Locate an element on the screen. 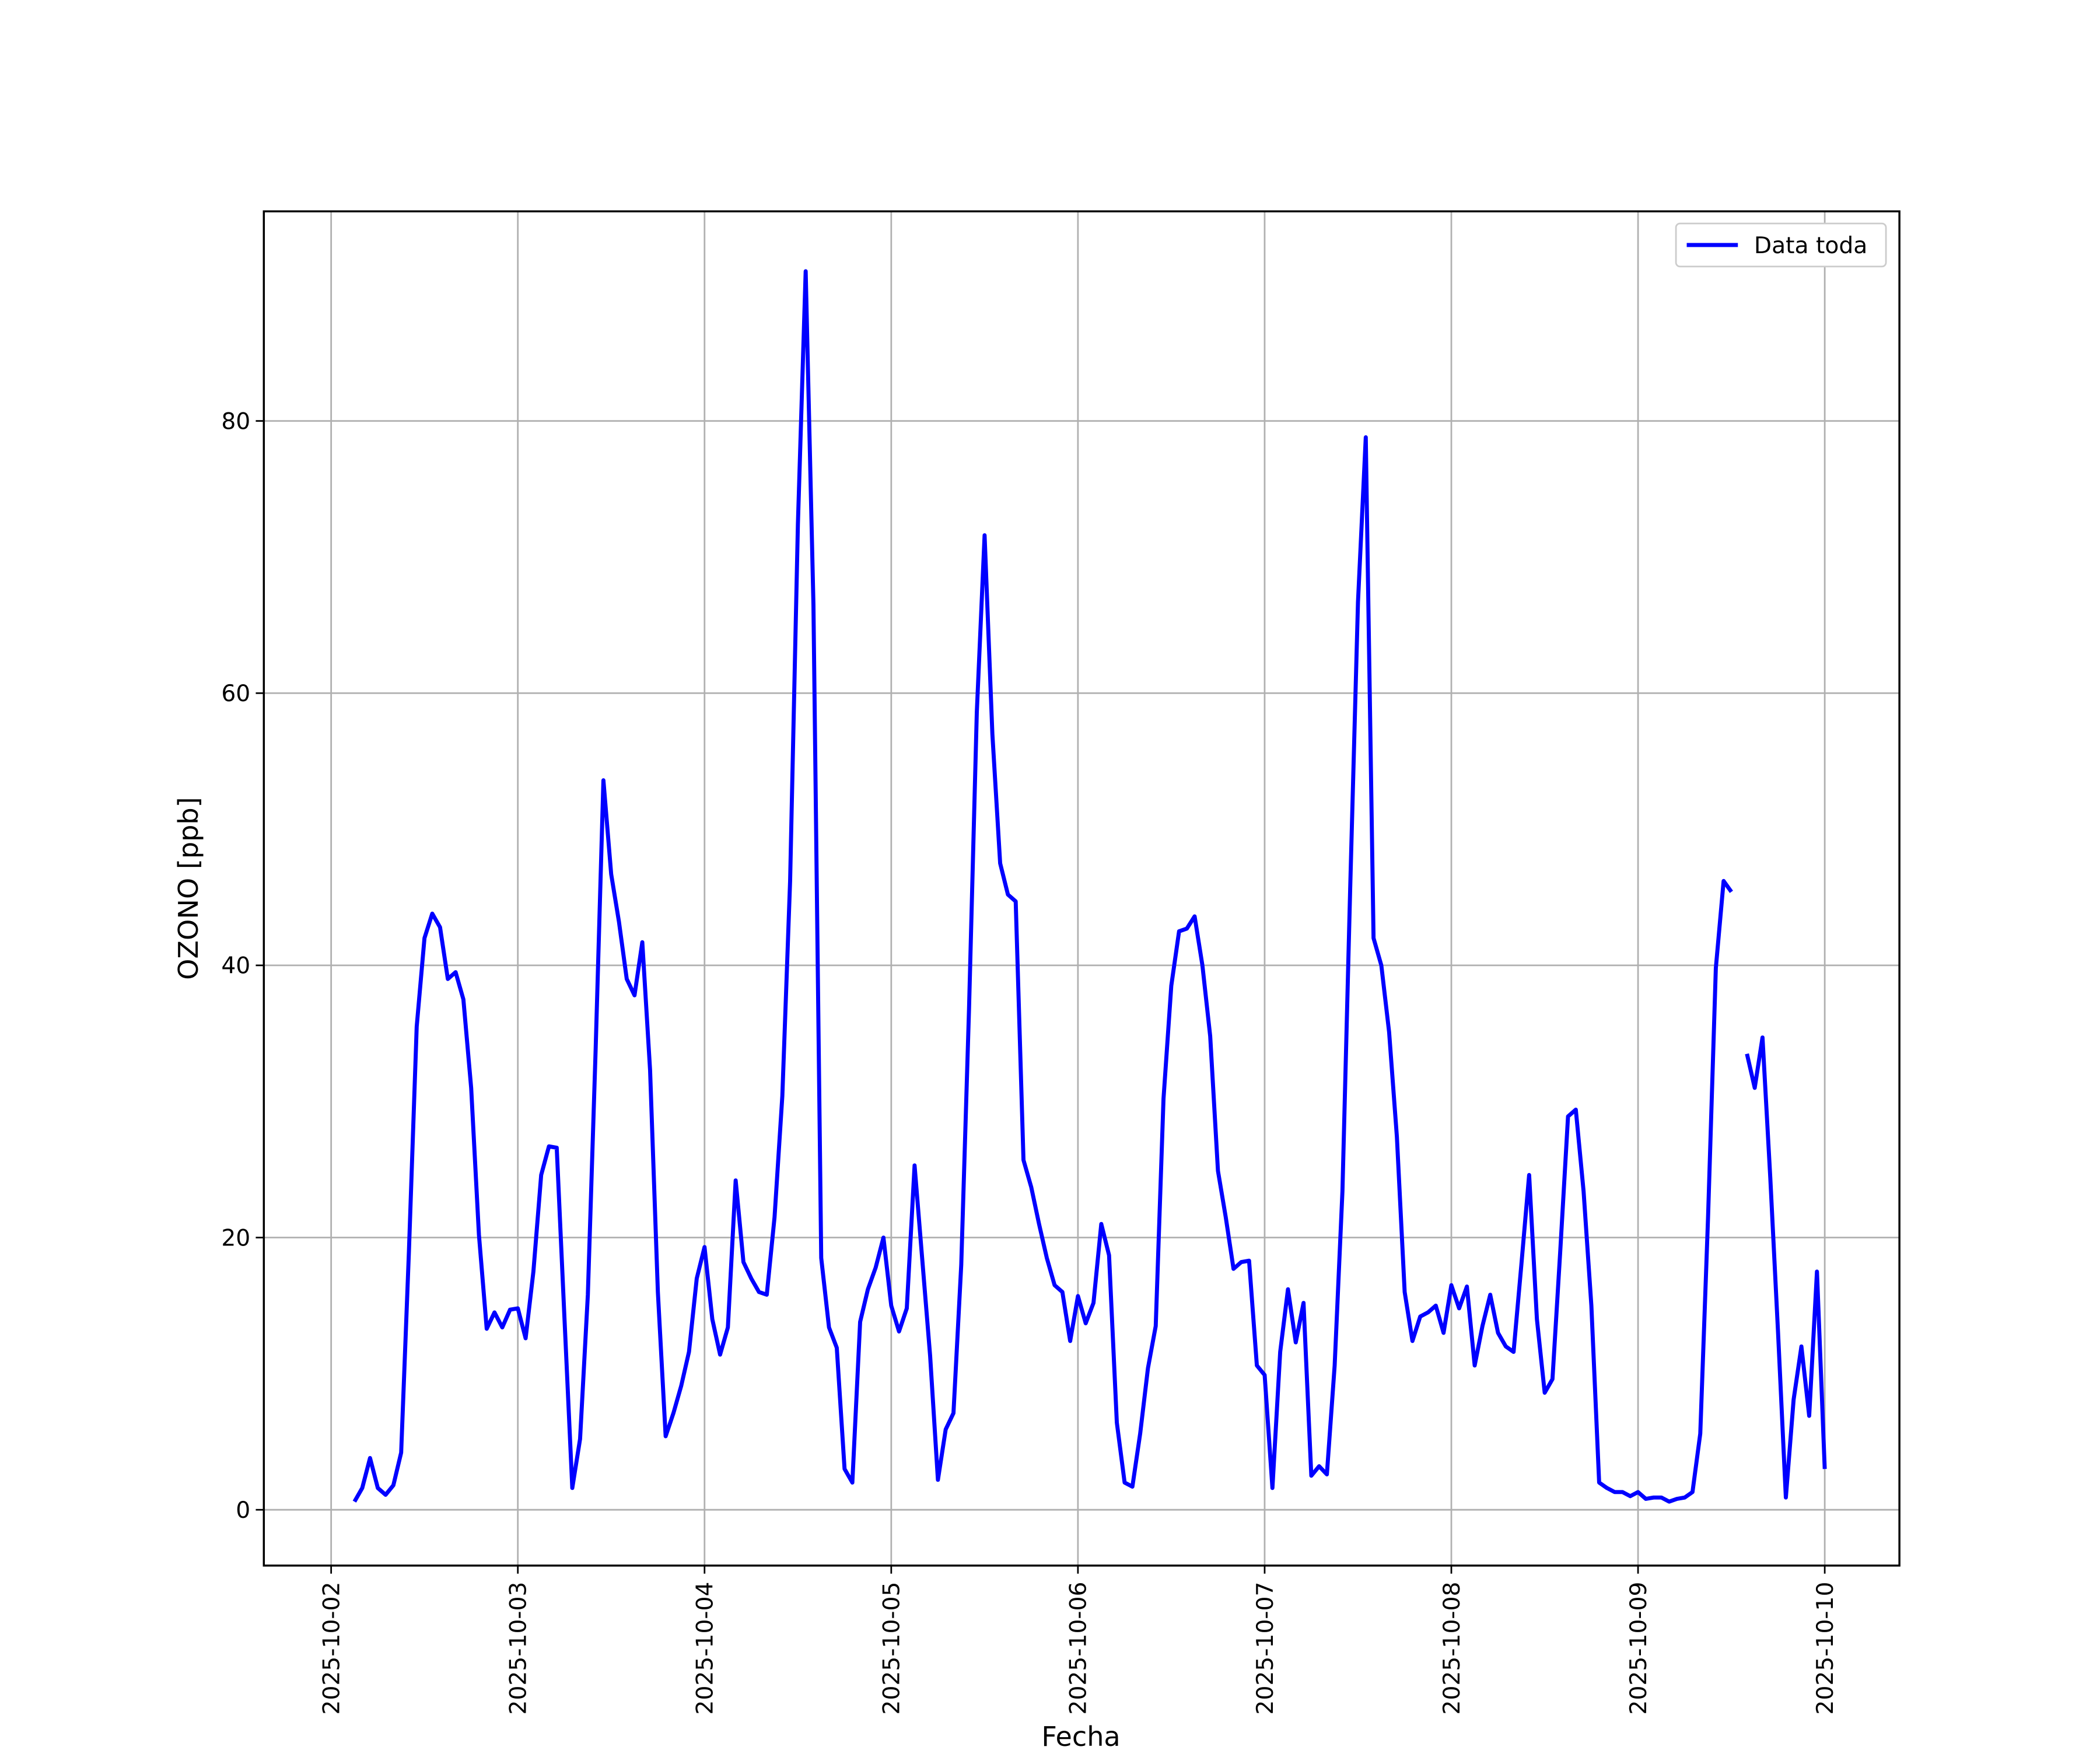 The image size is (2100, 1750). y-axis-label: OZONO [ppb] is located at coordinates (188, 888).